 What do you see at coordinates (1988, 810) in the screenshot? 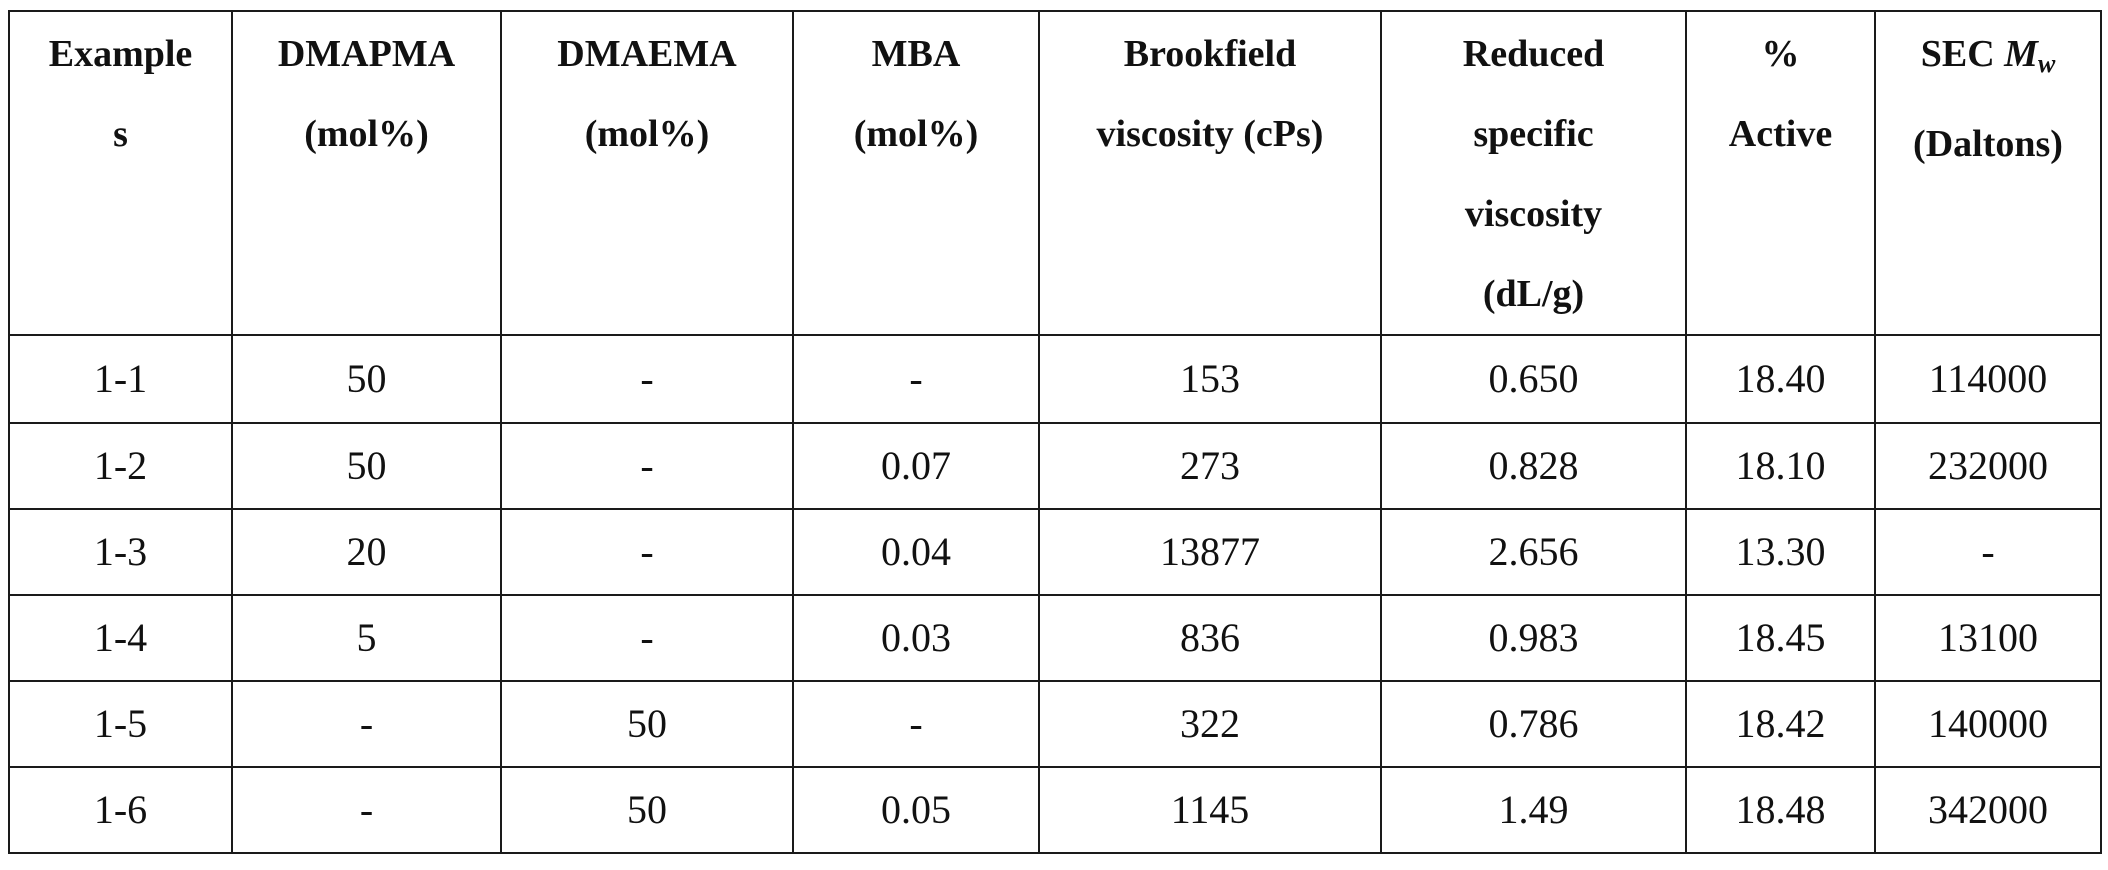
I see `cell-sec-mw: 342000` at bounding box center [1988, 810].